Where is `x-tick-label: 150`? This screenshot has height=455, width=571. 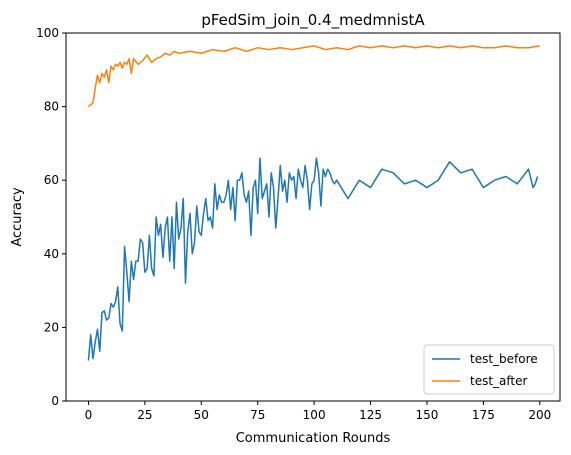 x-tick-label: 150 is located at coordinates (427, 415).